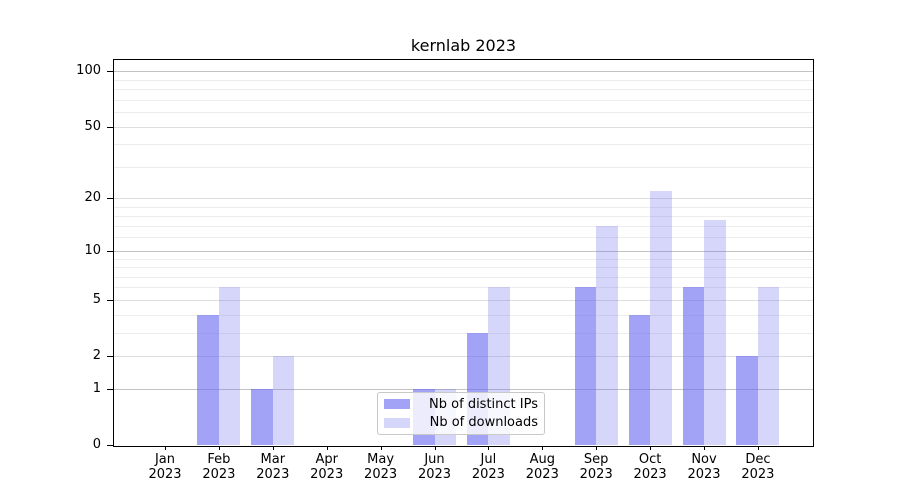  What do you see at coordinates (650, 467) in the screenshot?
I see `x-tick-label-oct: Oct 2023` at bounding box center [650, 467].